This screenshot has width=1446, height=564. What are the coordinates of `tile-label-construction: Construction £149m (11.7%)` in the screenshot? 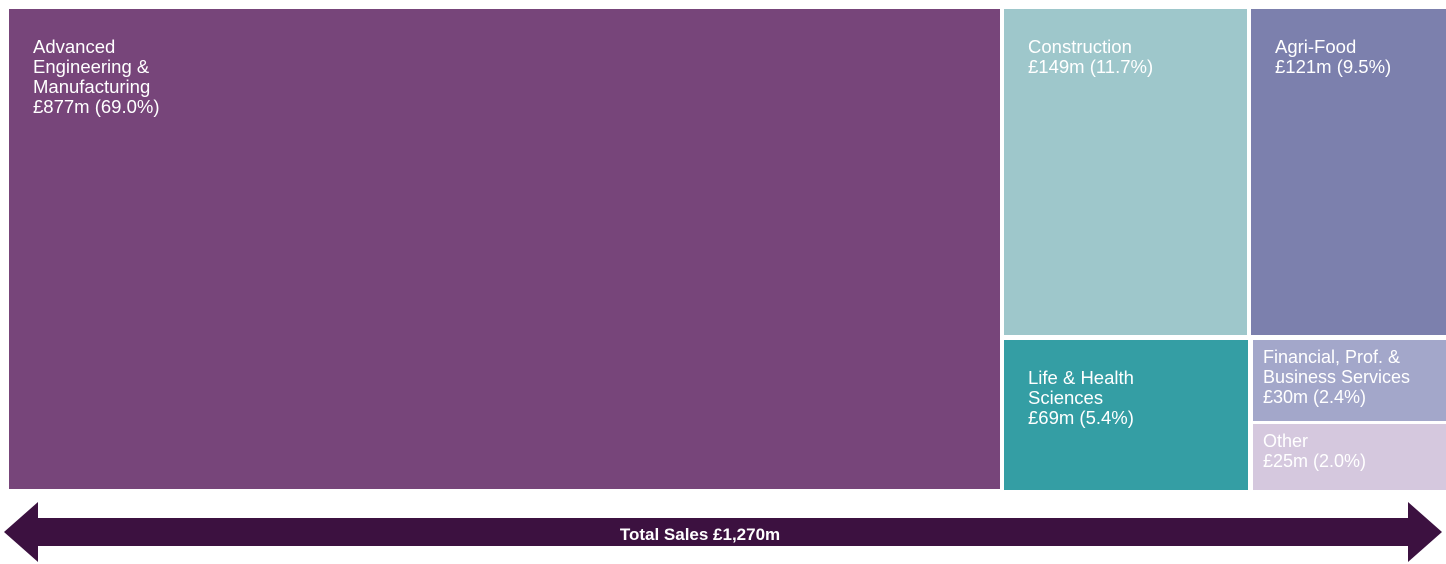 It's located at (1134, 57).